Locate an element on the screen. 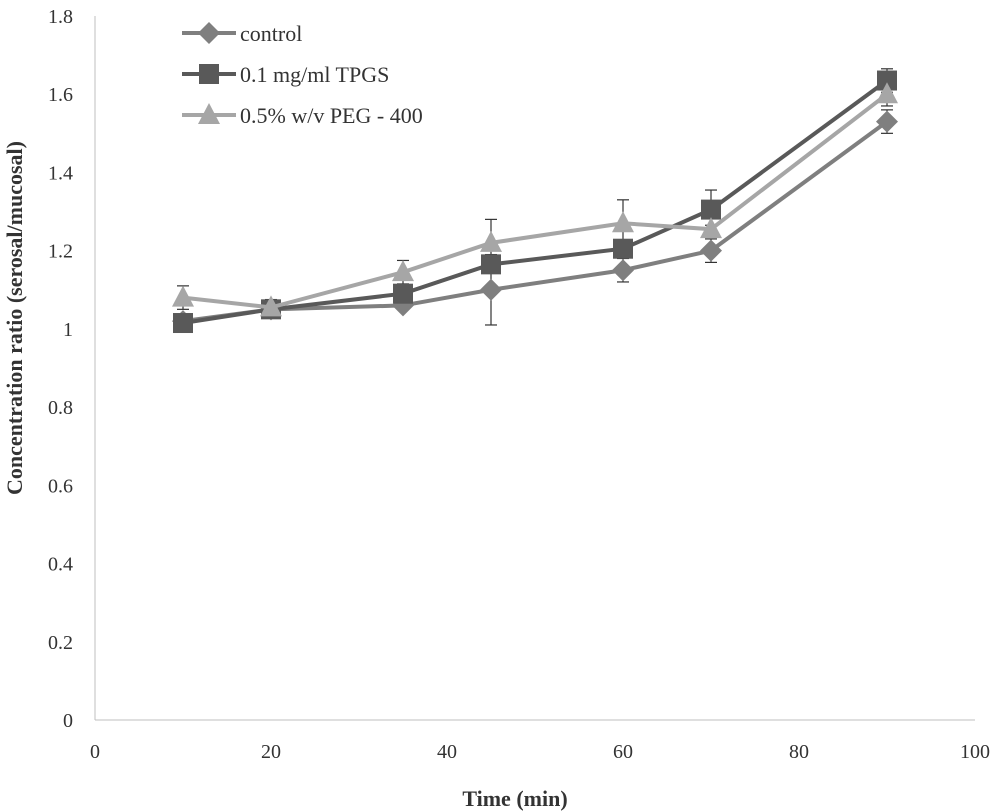 Image resolution: width=1000 pixels, height=812 pixels. y-tick-label: 0.2 is located at coordinates (60, 643).